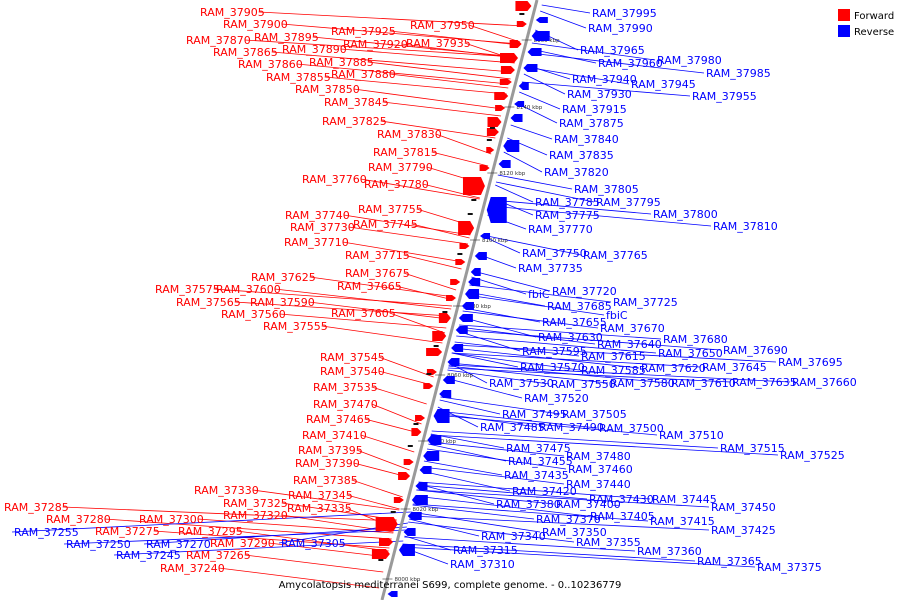  What do you see at coordinates (743, 507) in the screenshot?
I see `reverse-gene-label: RAM_37450` at bounding box center [743, 507].